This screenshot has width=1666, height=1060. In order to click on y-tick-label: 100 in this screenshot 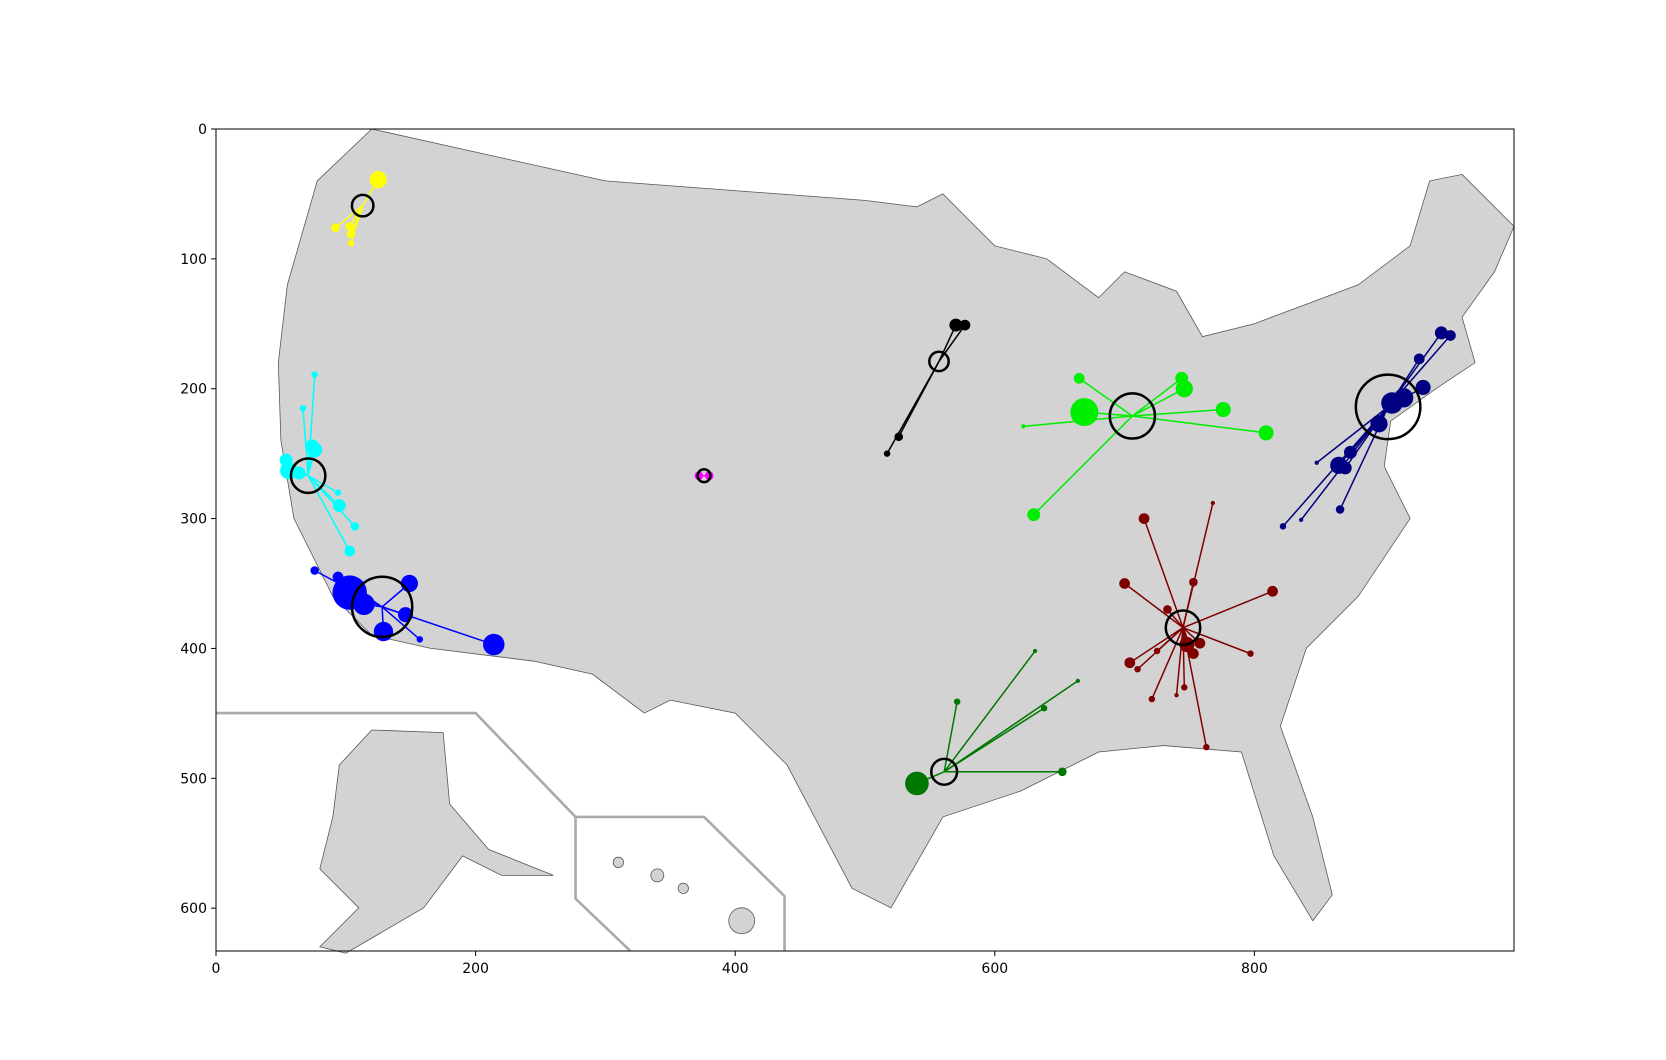, I will do `click(193, 260)`.